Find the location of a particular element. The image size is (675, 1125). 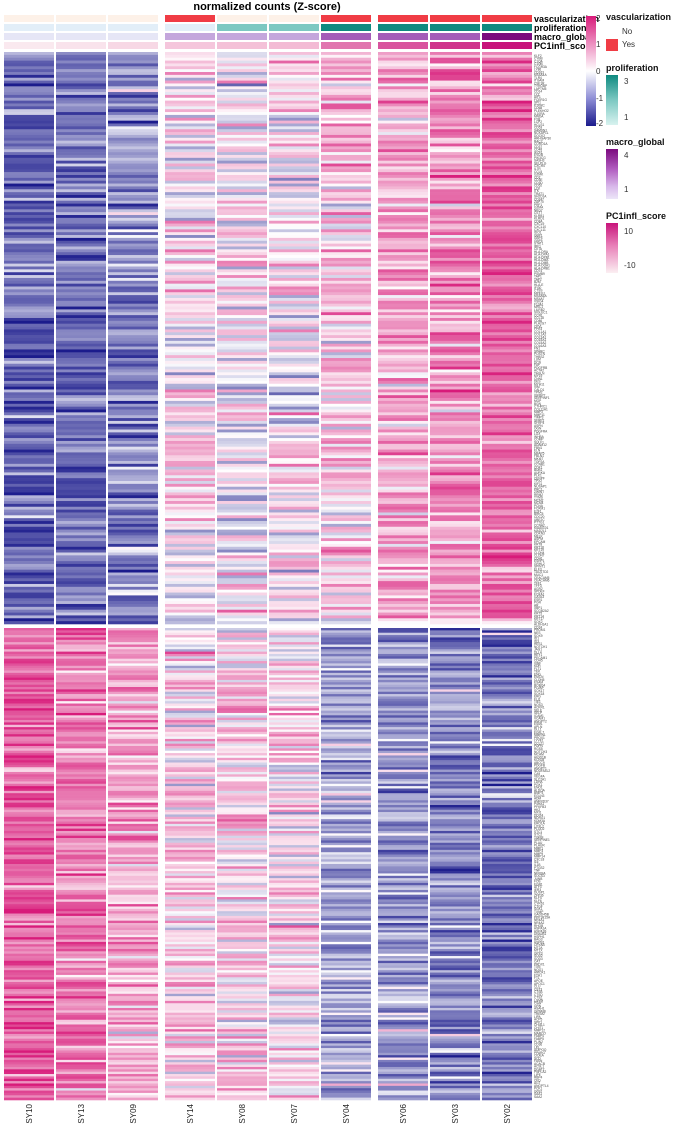

gene-label: ERG is located at coordinates (537, 697).